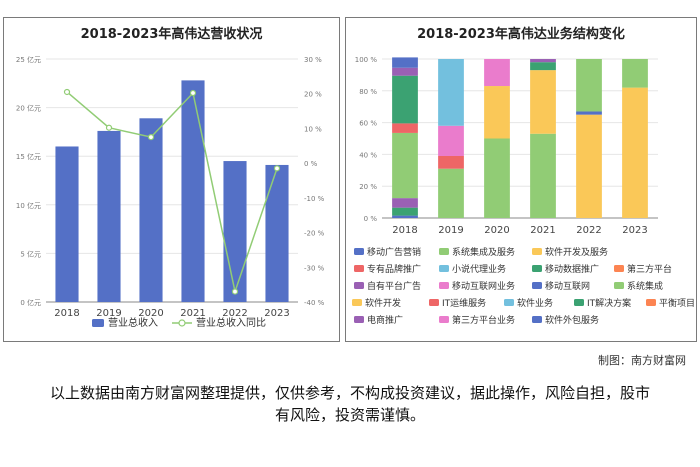 The width and height of the screenshot is (700, 467). Describe the element at coordinates (483, 286) in the screenshot. I see `legend-label: 移动互联网业务` at that location.